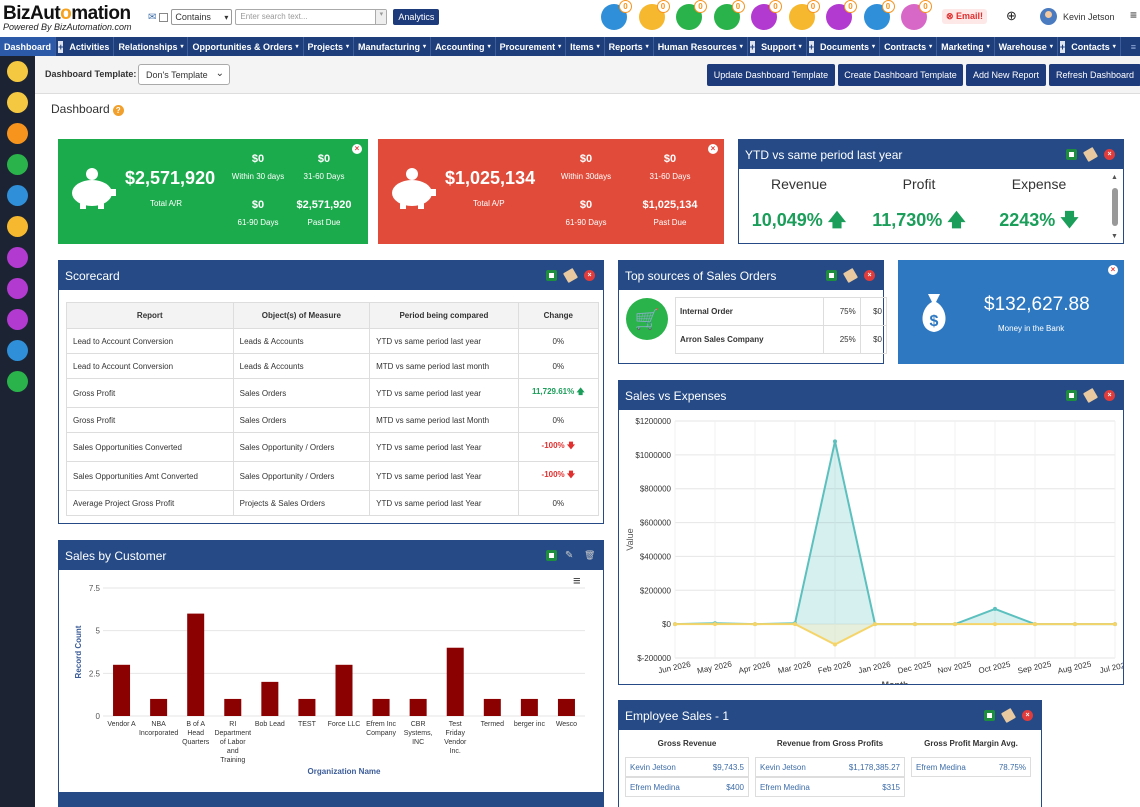 The height and width of the screenshot is (807, 1140). I want to click on database-icon, so click(17, 195).